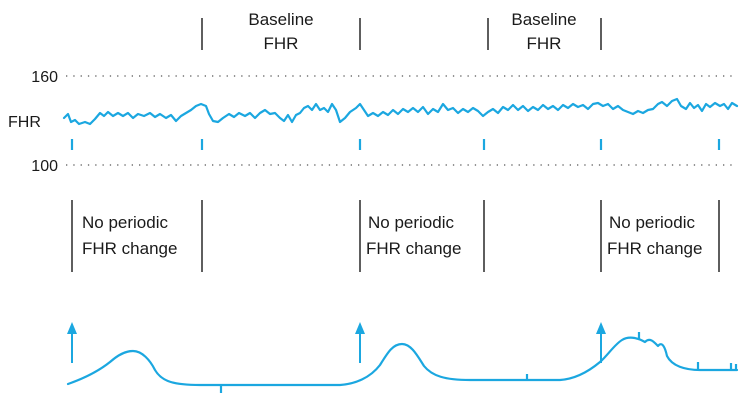  What do you see at coordinates (44, 166) in the screenshot?
I see `axis-label-100: 100` at bounding box center [44, 166].